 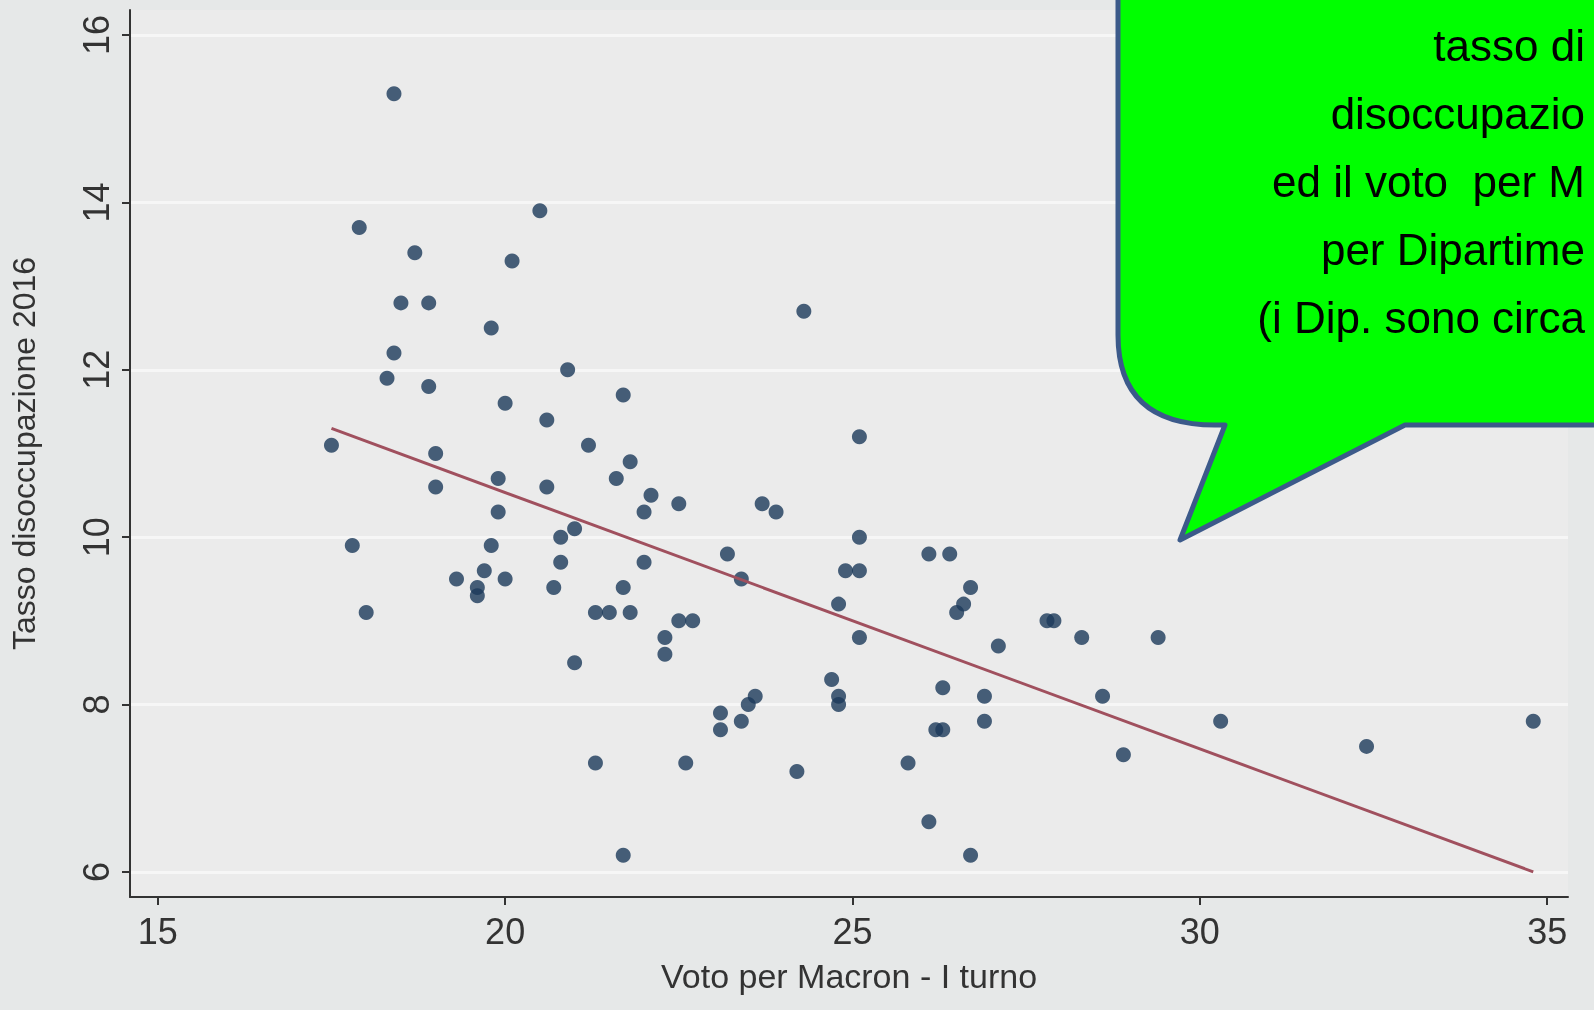 I want to click on x-tick-label: 15, so click(x=157, y=931).